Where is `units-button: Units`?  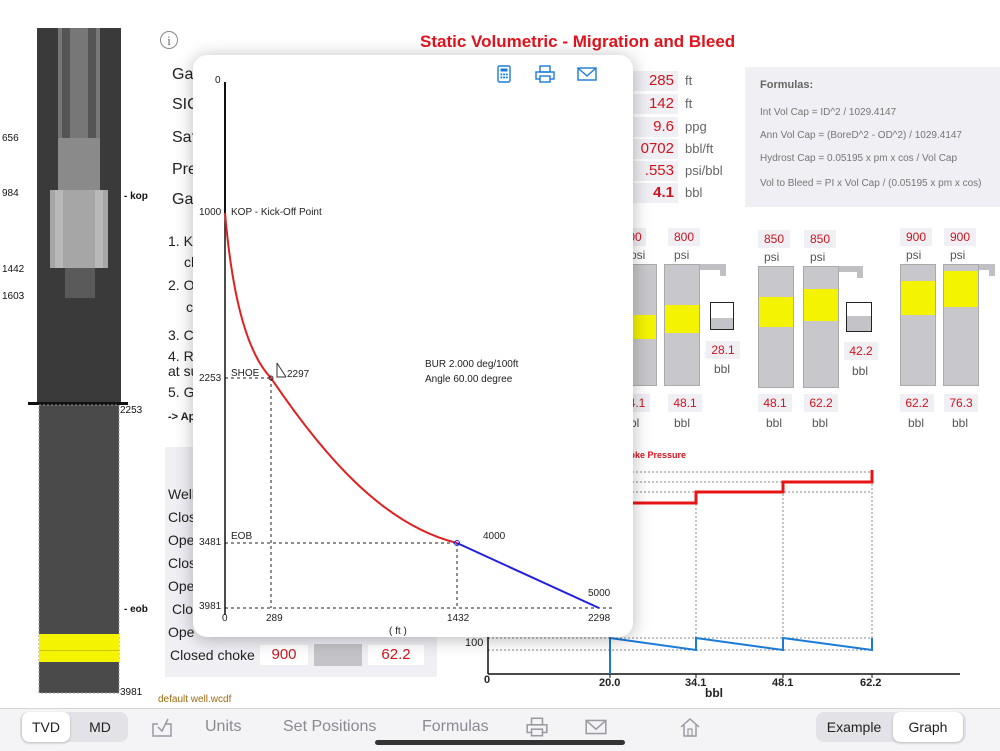
units-button: Units is located at coordinates (223, 726).